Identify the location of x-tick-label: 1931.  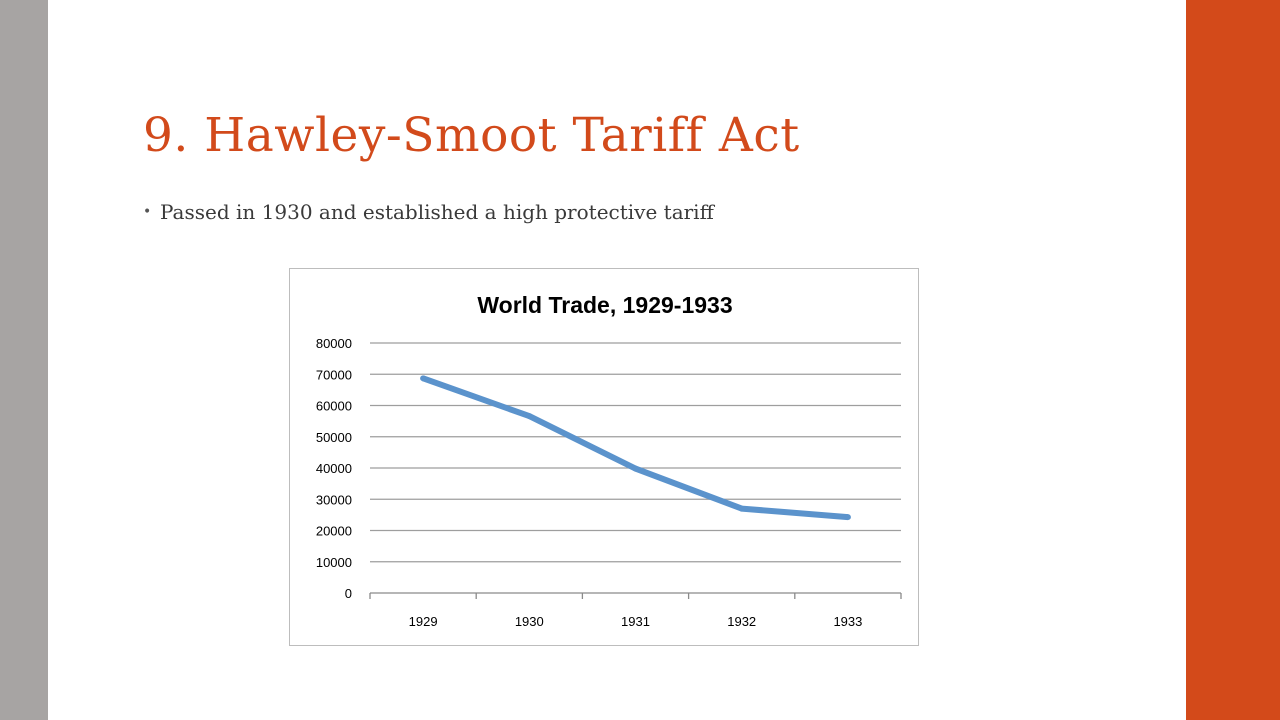
(635, 621).